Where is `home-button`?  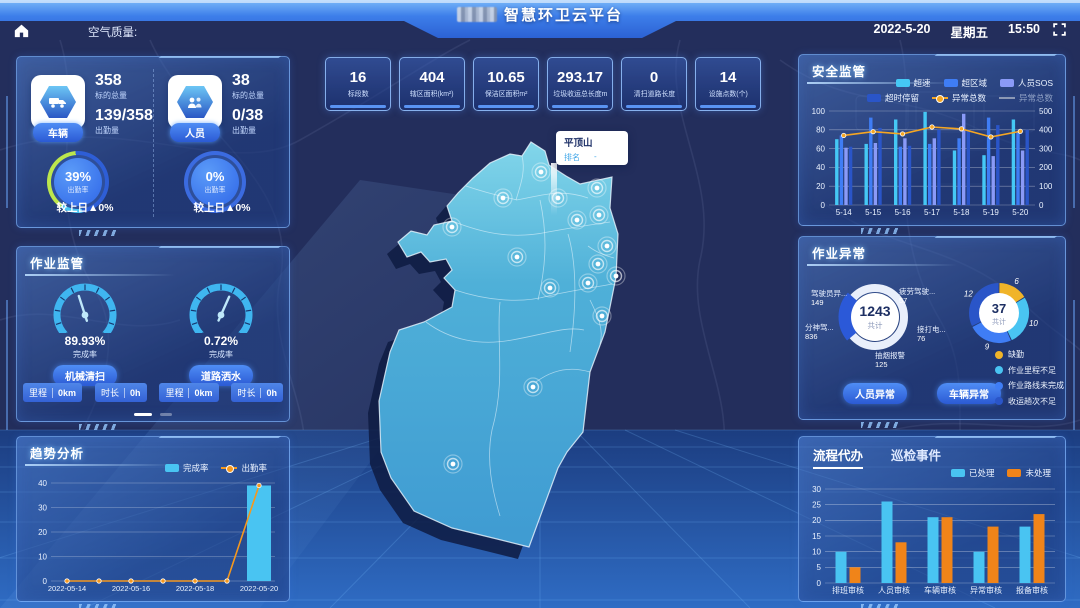 home-button is located at coordinates (21, 33).